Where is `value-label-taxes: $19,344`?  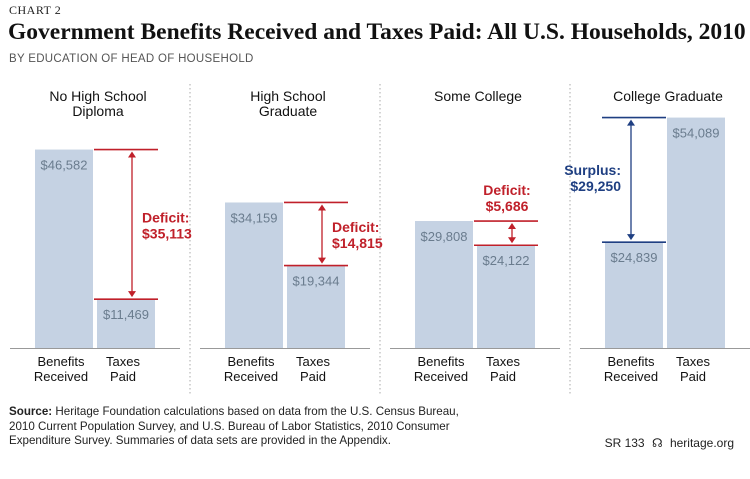 value-label-taxes: $19,344 is located at coordinates (316, 281).